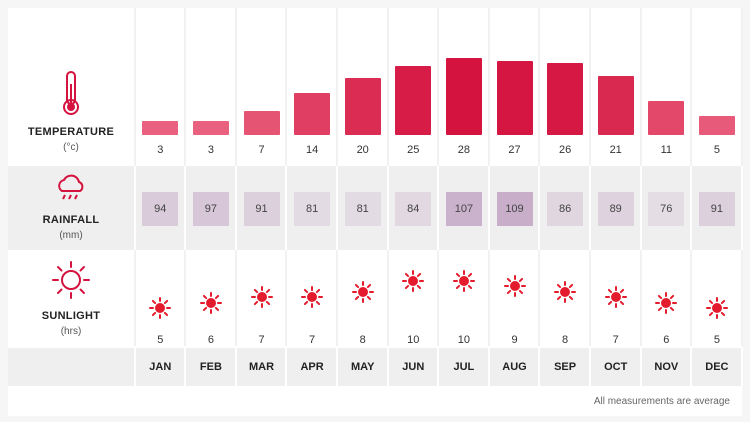  What do you see at coordinates (413, 281) in the screenshot?
I see `sun-marker-jun` at bounding box center [413, 281].